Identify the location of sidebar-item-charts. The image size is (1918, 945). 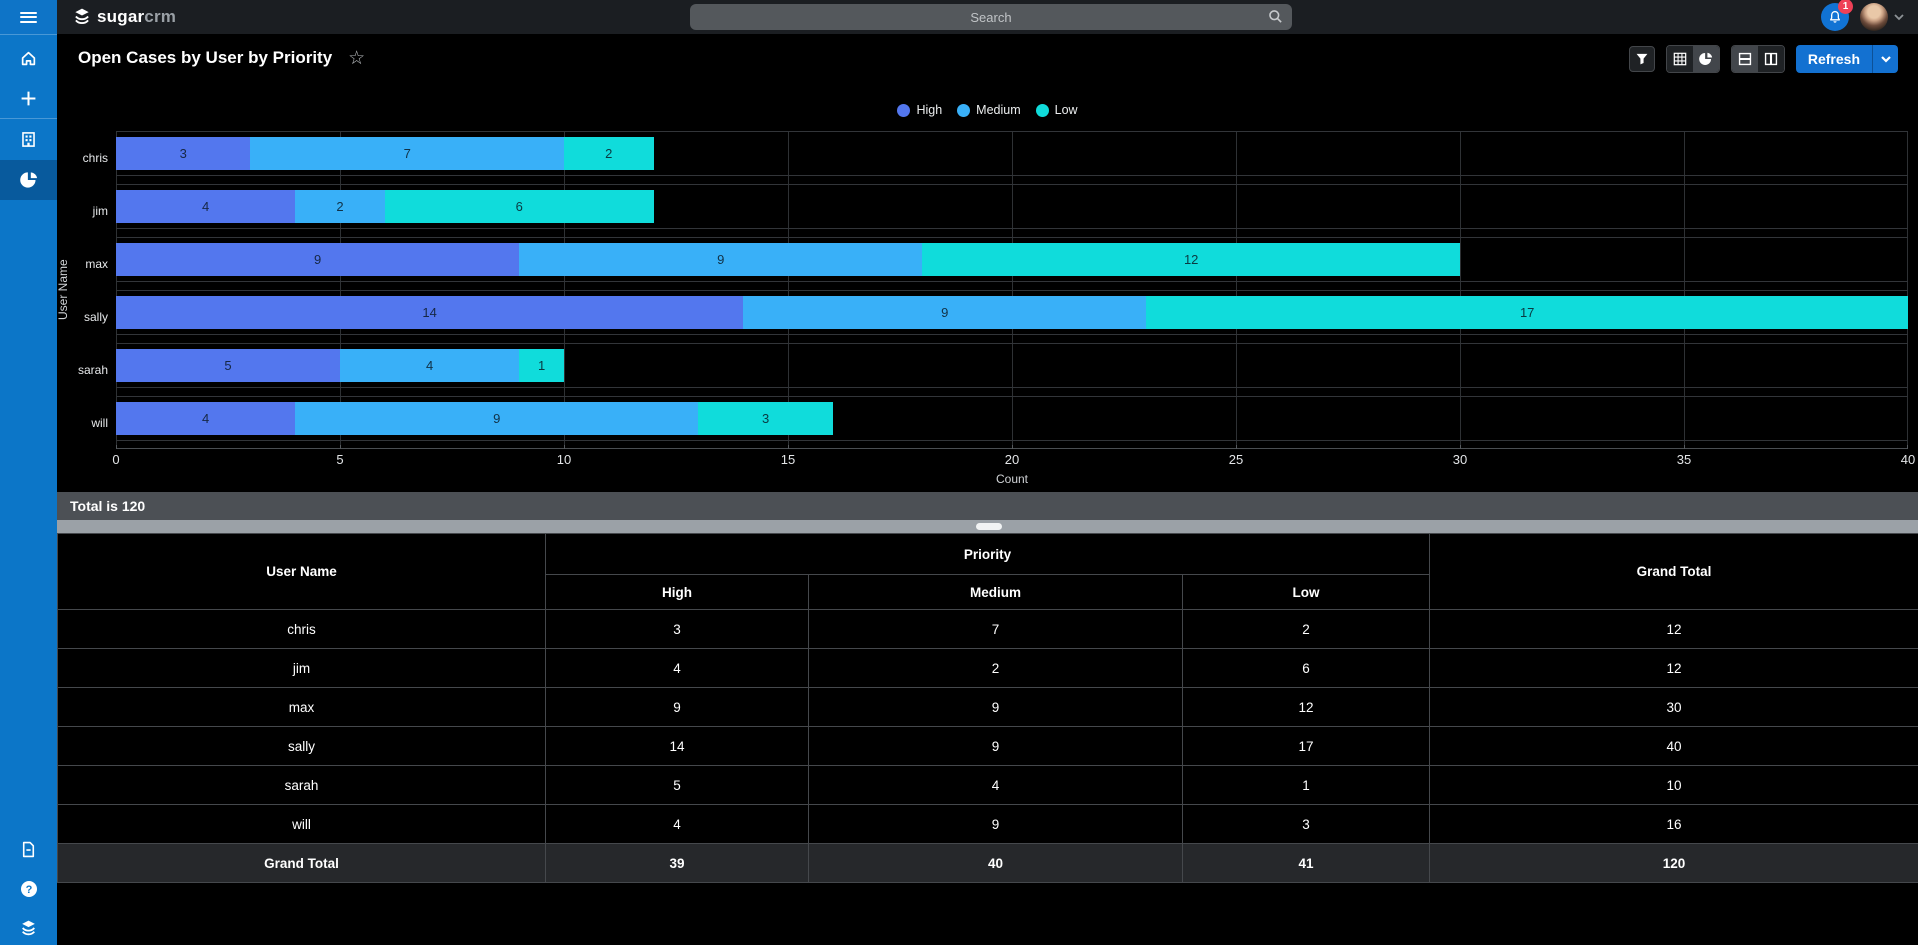
(28, 180).